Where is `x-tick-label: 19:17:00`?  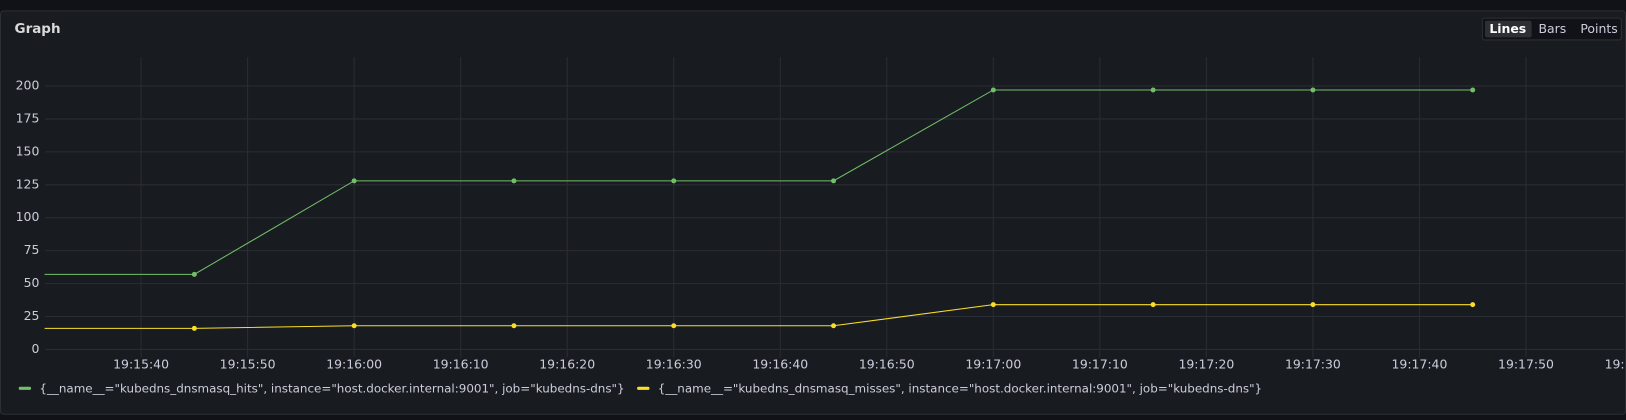 x-tick-label: 19:17:00 is located at coordinates (993, 364).